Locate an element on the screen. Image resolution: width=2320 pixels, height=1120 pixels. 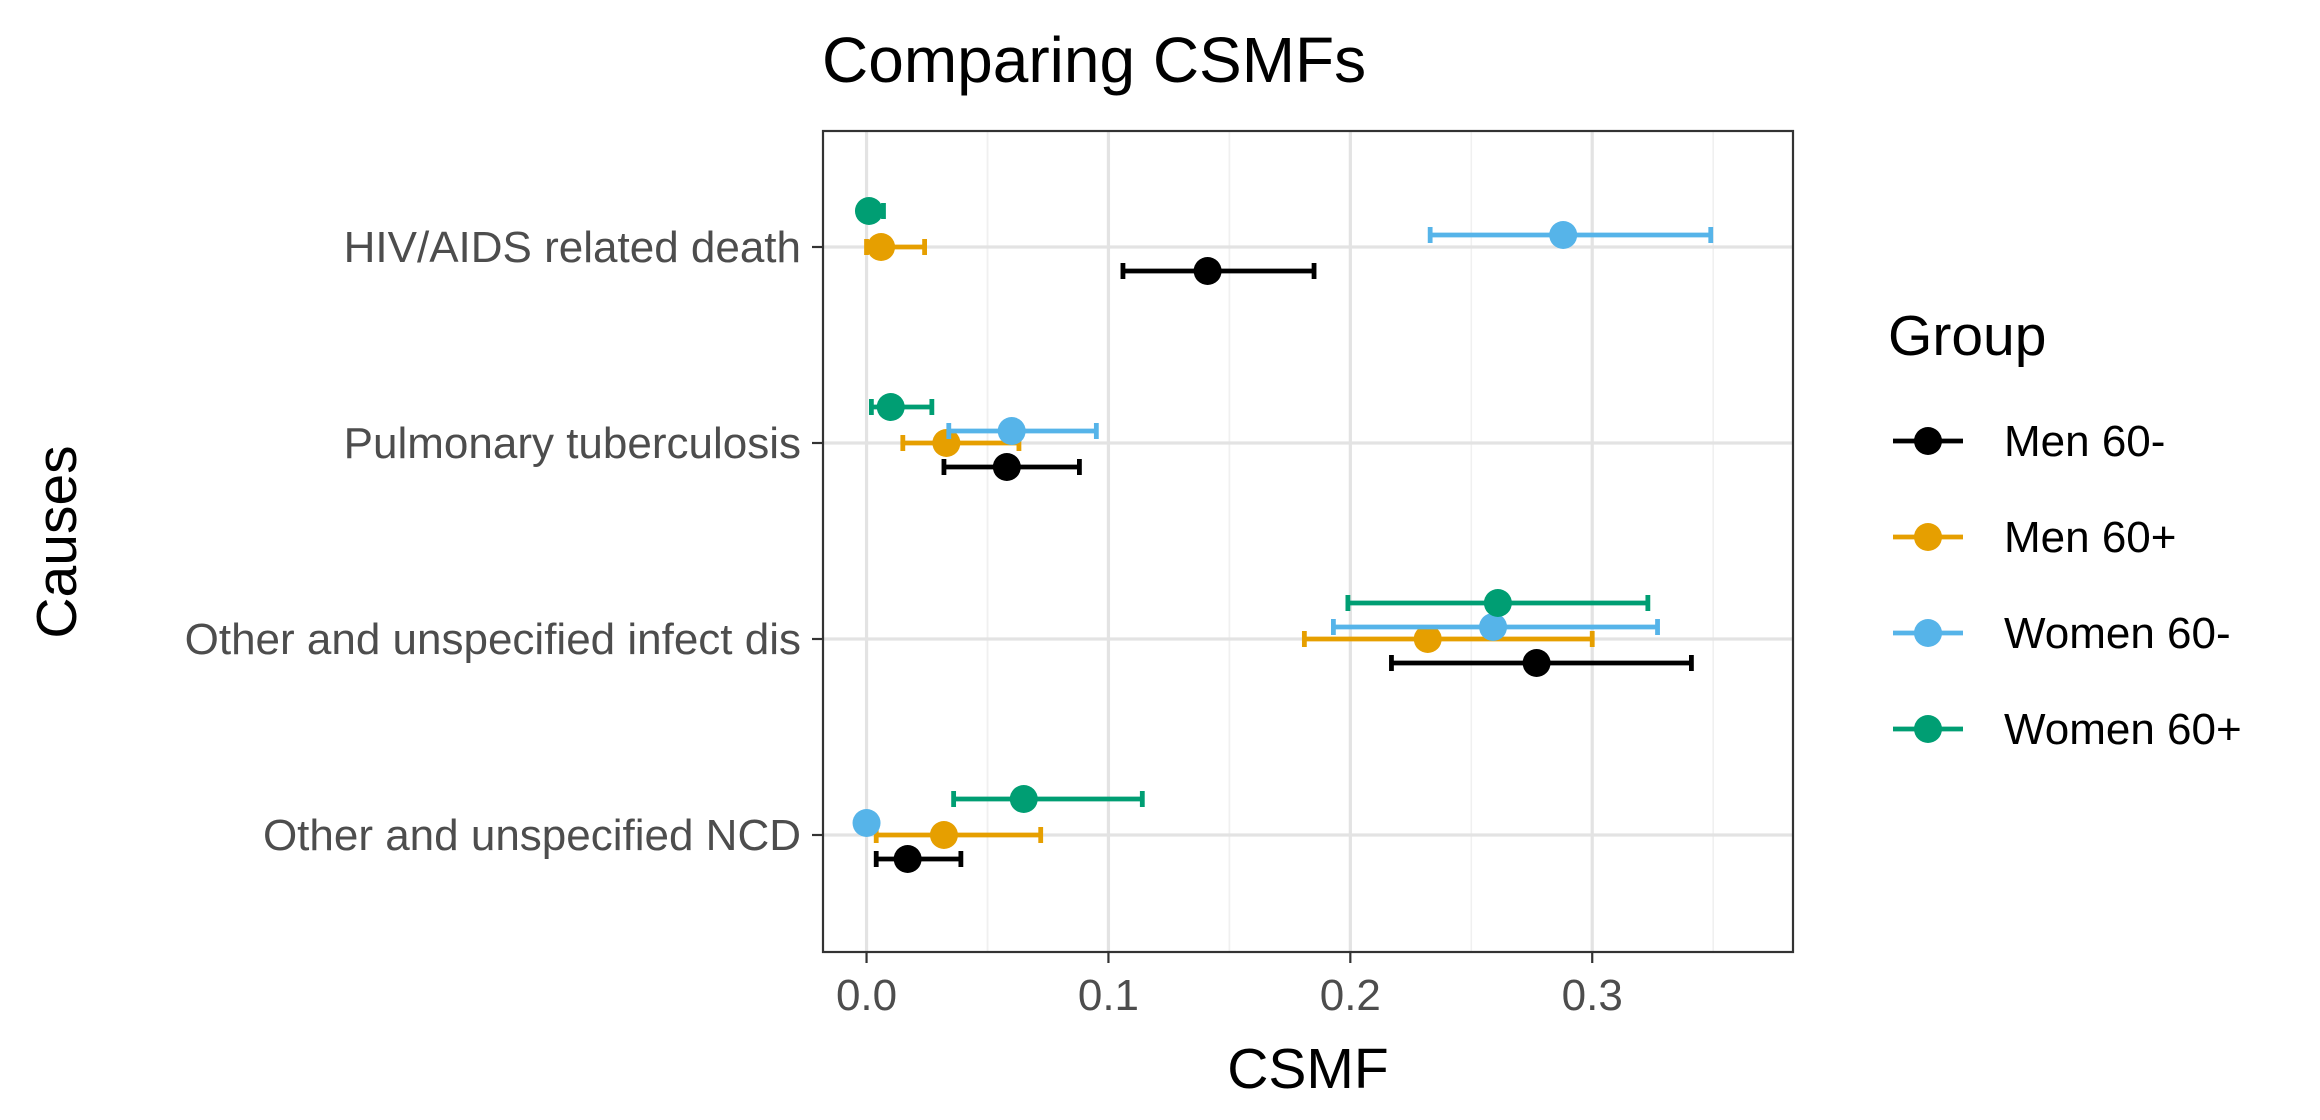
x-axis-title: CSMF is located at coordinates (1307, 1069).